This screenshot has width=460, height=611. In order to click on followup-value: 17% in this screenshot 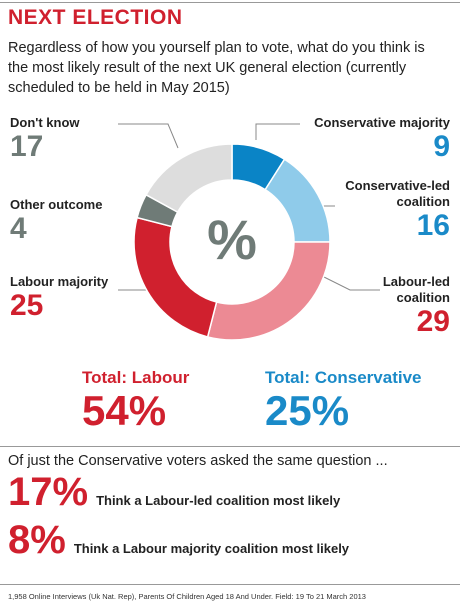, I will do `click(48, 492)`.